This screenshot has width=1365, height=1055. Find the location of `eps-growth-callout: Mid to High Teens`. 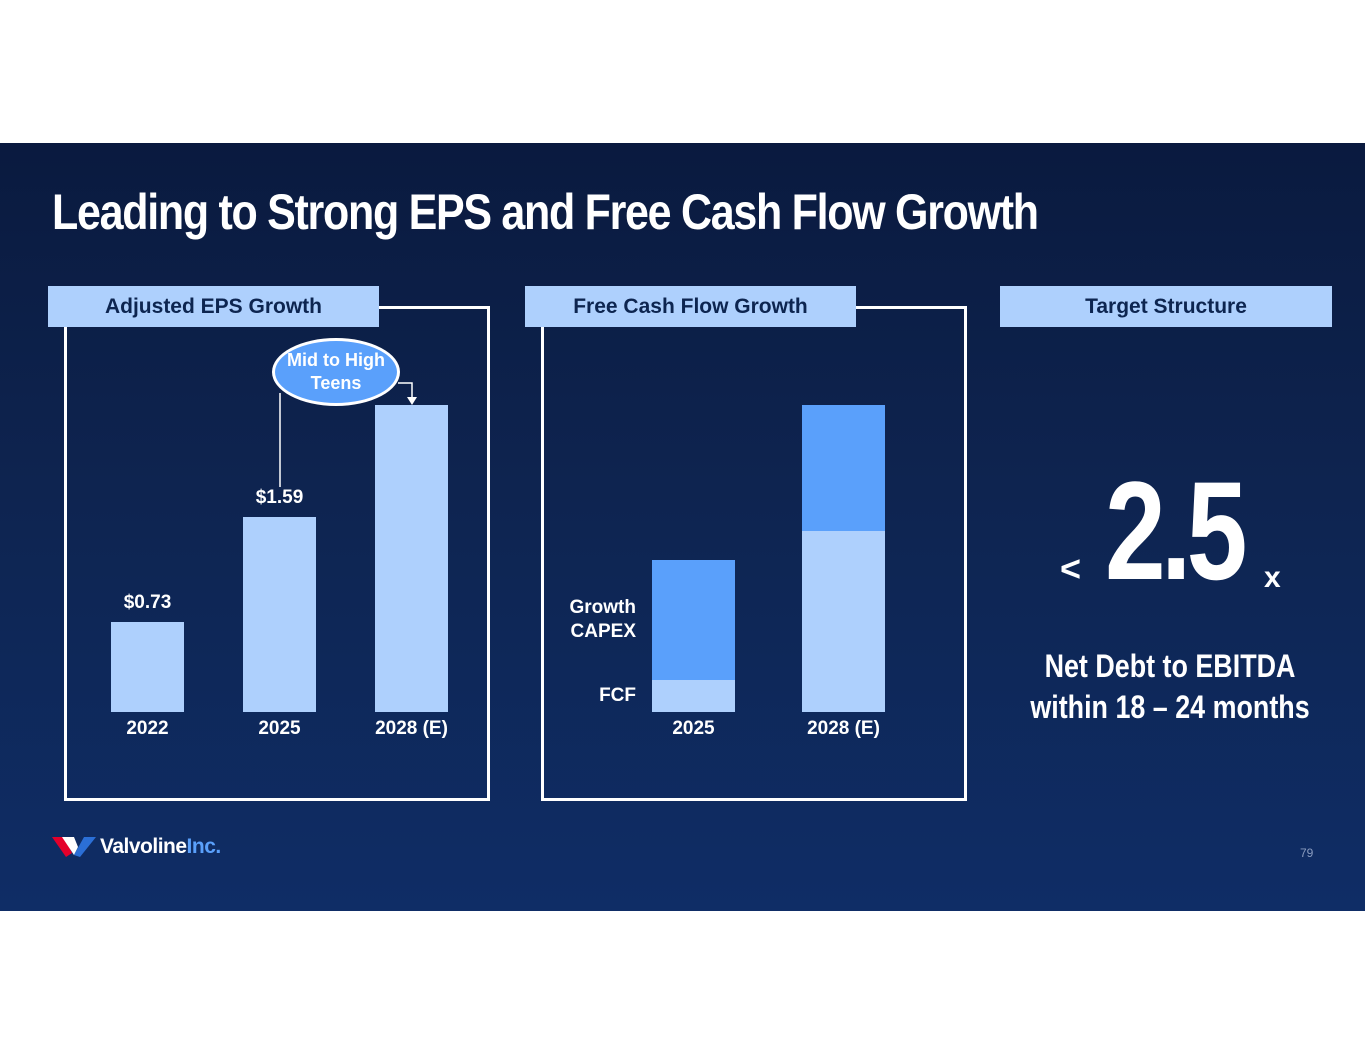

eps-growth-callout: Mid to High Teens is located at coordinates (336, 372).